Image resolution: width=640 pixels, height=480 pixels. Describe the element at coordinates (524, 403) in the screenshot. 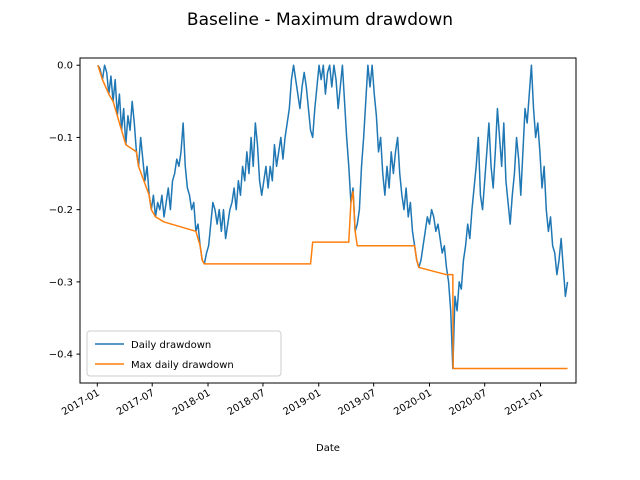

I see `x-tick-label: 2021-01` at that location.